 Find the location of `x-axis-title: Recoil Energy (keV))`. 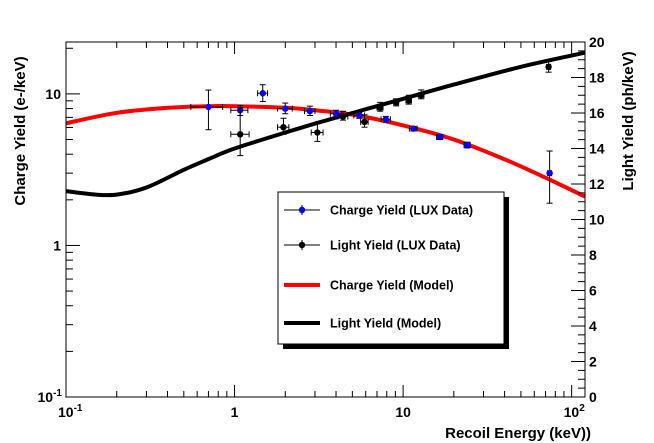

x-axis-title: Recoil Energy (keV)) is located at coordinates (518, 433).